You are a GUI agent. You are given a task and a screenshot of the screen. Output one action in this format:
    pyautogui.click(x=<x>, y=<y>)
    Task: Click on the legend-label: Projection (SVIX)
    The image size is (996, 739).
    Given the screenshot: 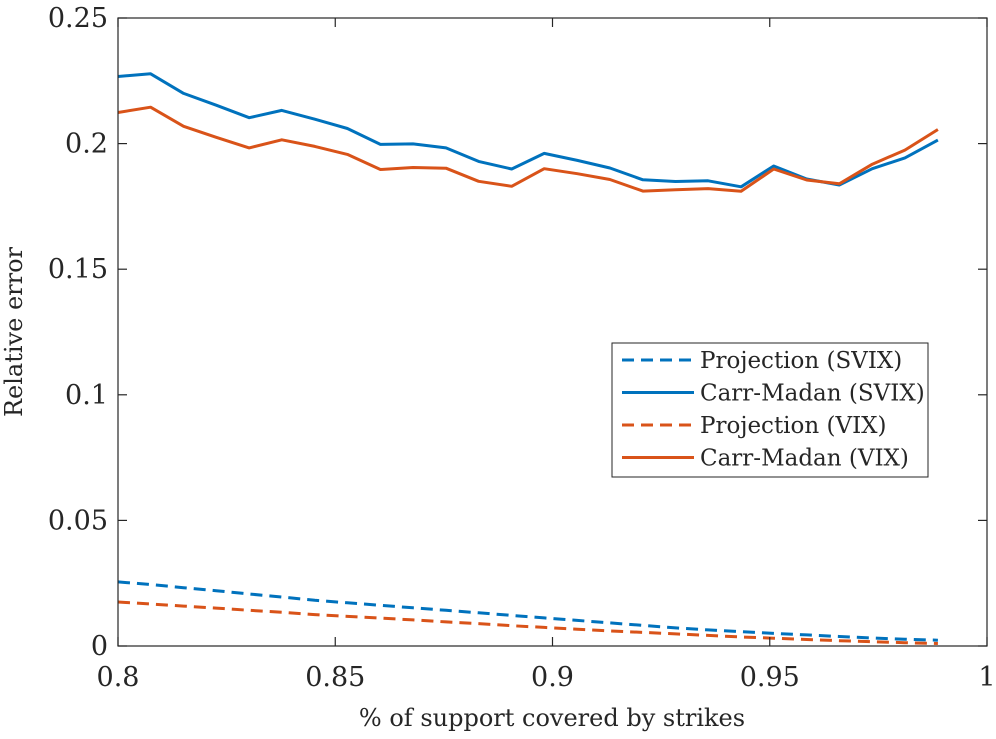 What is the action you would take?
    pyautogui.click(x=801, y=361)
    